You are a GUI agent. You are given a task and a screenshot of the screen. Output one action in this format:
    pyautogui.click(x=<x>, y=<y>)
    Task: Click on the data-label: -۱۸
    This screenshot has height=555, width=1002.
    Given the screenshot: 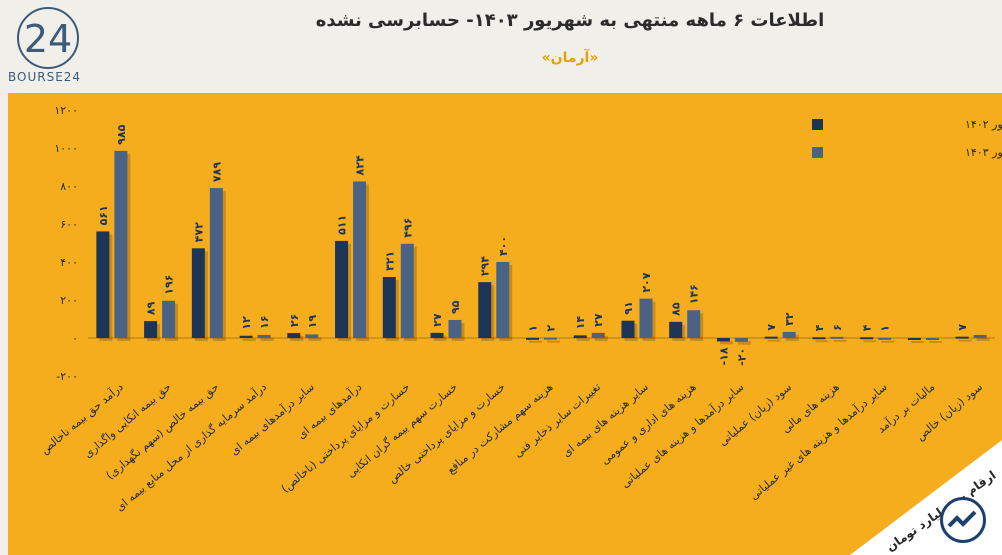 What is the action you would take?
    pyautogui.click(x=723, y=356)
    